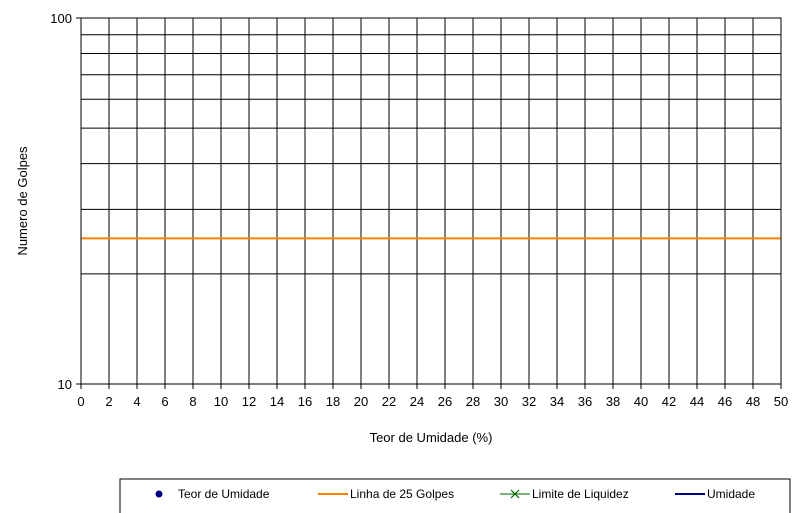 The width and height of the screenshot is (792, 513). What do you see at coordinates (580, 494) in the screenshot?
I see `legend-label: Limite de Liquidez` at bounding box center [580, 494].